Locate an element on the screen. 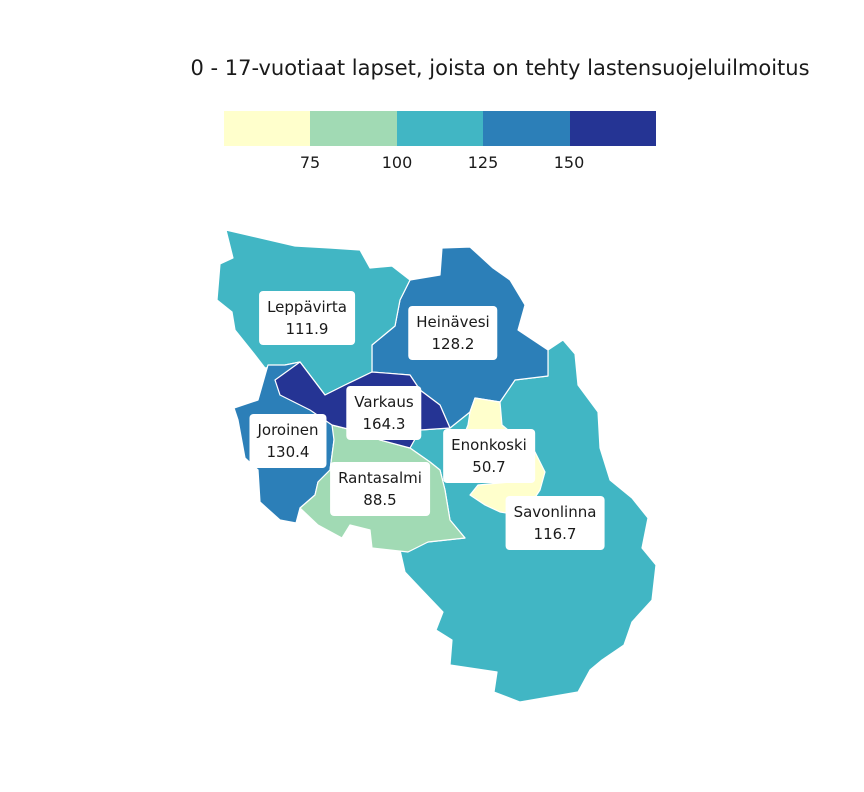 The image size is (864, 792). region-value: 88.5 is located at coordinates (380, 500).